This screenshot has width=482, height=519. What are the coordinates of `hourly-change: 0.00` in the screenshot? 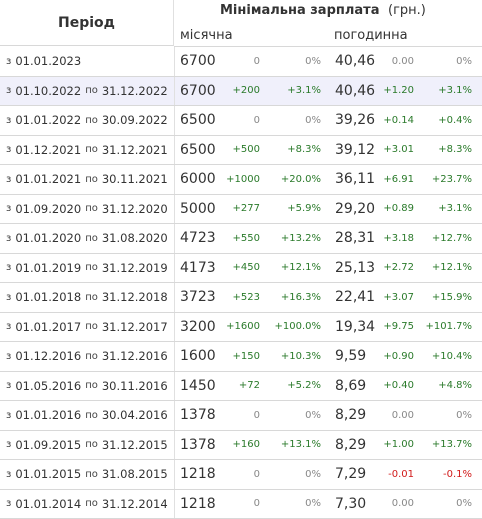 It's located at (403, 415).